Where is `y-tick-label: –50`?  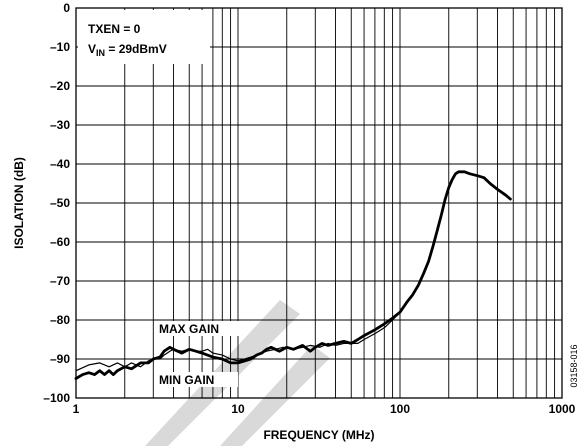
y-tick-label: –50 is located at coordinates (60, 203).